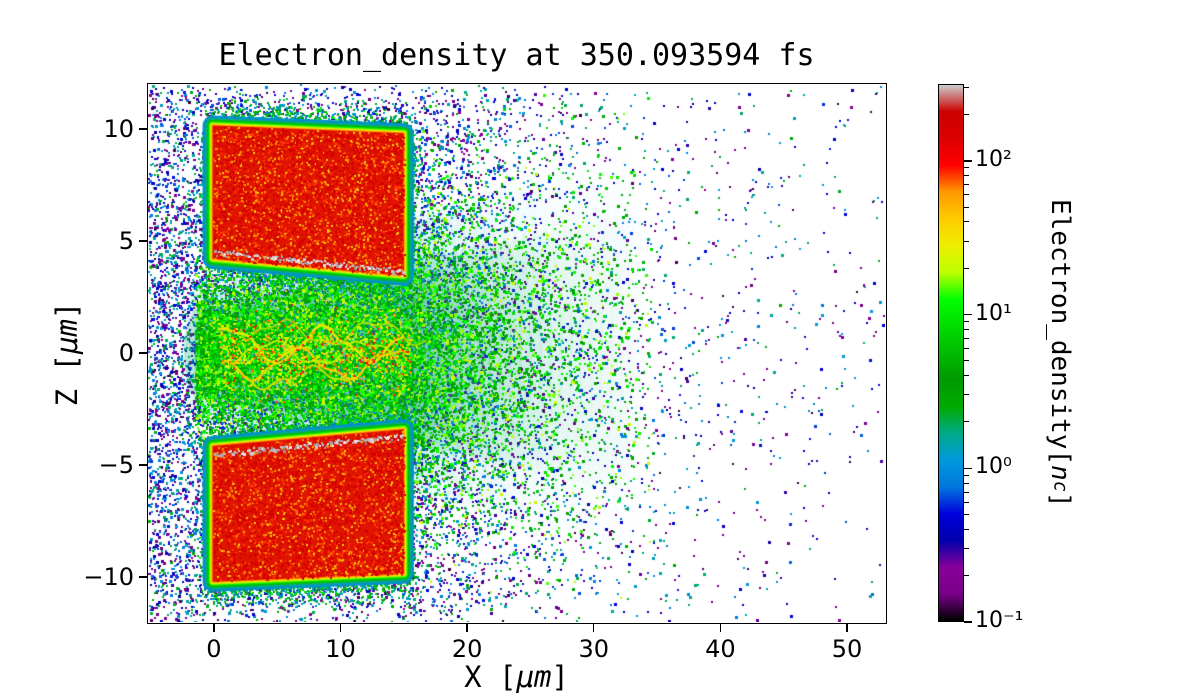 The height and width of the screenshot is (700, 1200). Describe the element at coordinates (534, 677) in the screenshot. I see `x-axis-unit: μm` at that location.